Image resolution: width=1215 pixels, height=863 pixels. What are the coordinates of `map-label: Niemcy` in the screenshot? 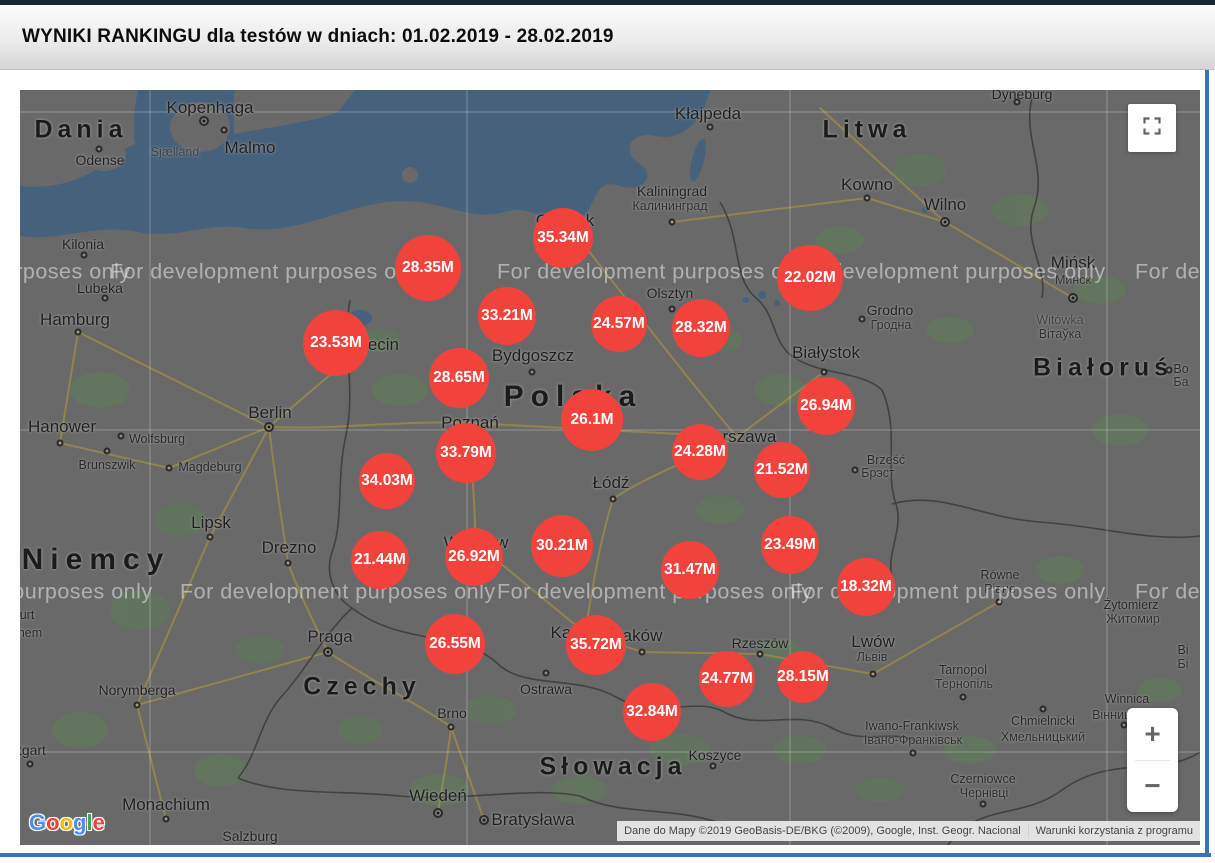 It's located at (96, 559).